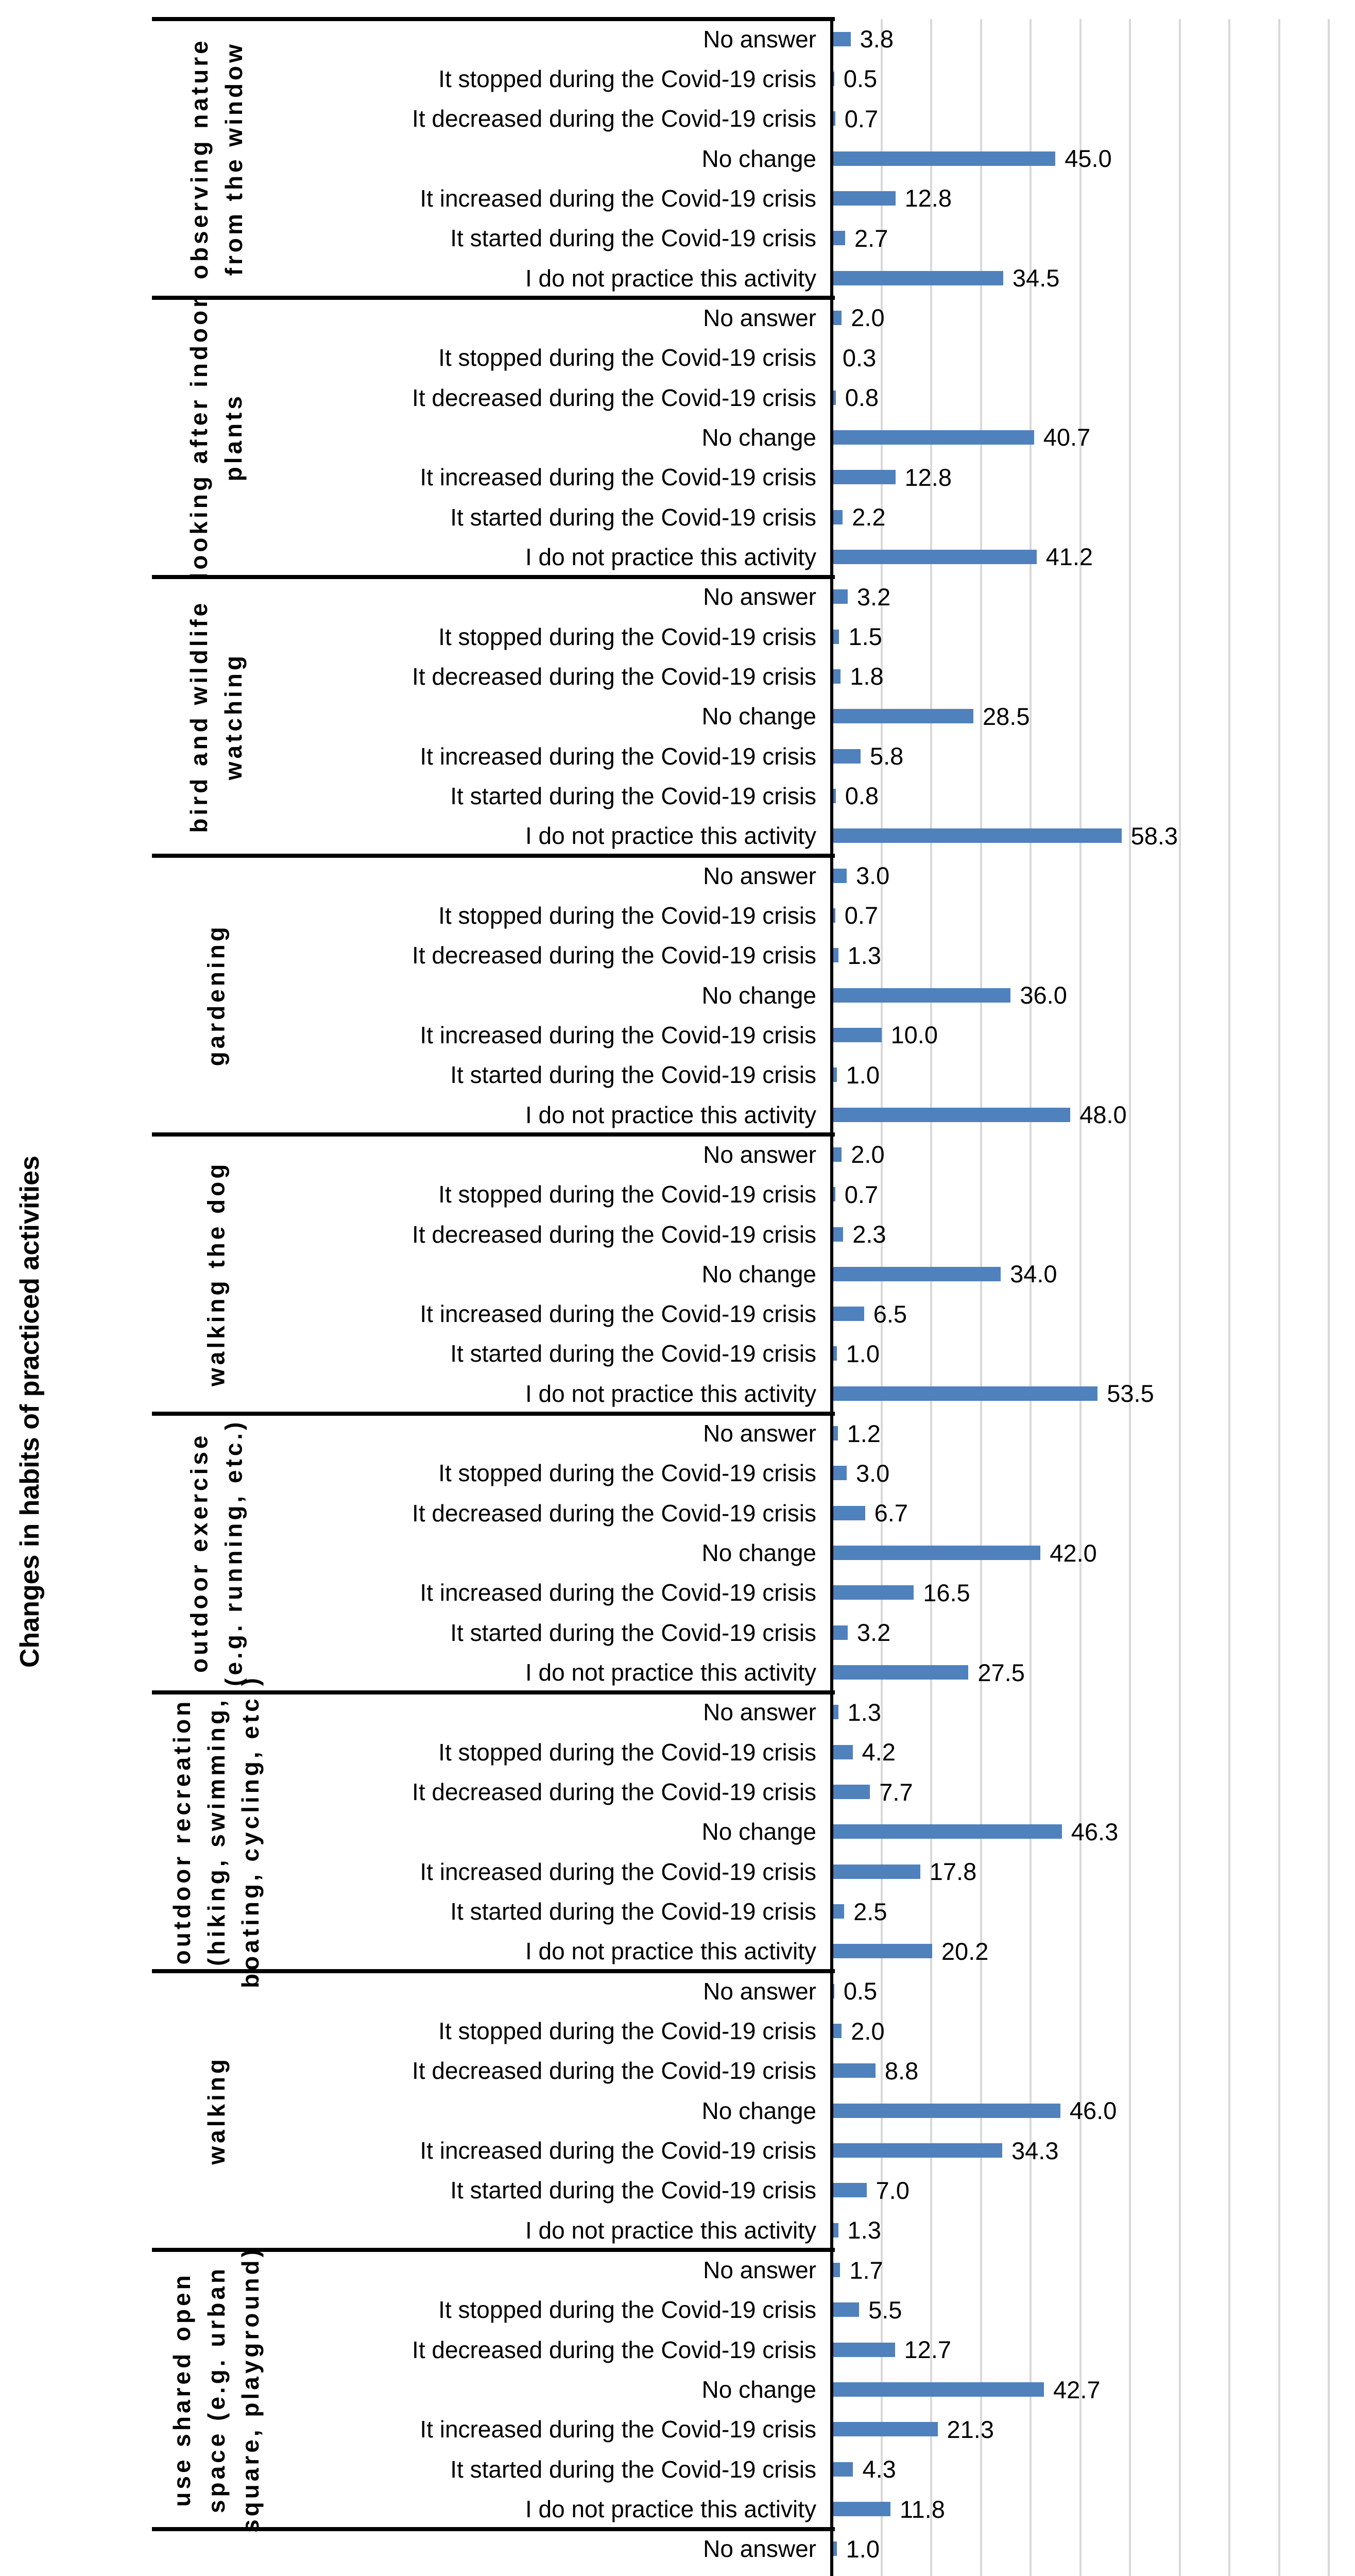 The height and width of the screenshot is (2576, 1355). What do you see at coordinates (901, 2070) in the screenshot?
I see `value-label: 8.8` at bounding box center [901, 2070].